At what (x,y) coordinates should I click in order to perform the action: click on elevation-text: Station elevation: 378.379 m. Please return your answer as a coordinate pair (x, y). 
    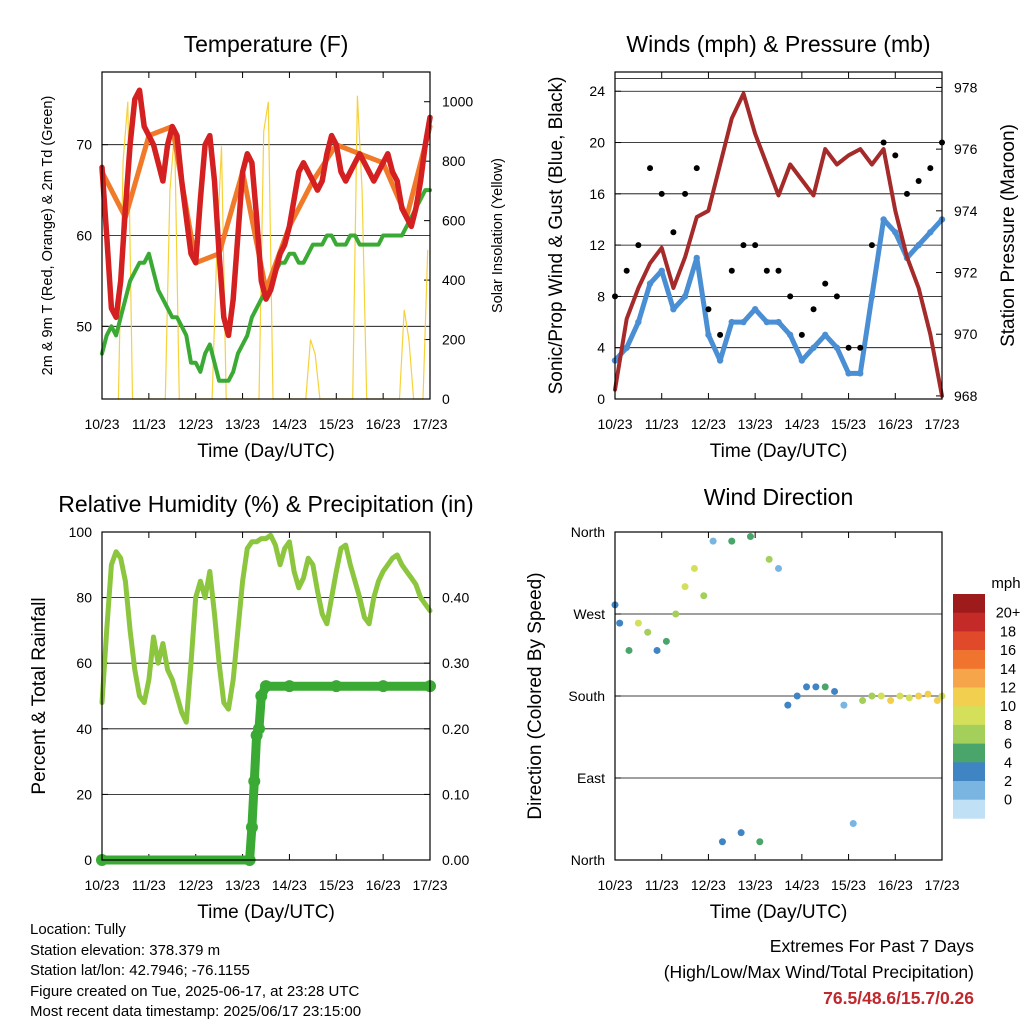
    Looking at the image, I should click on (125, 950).